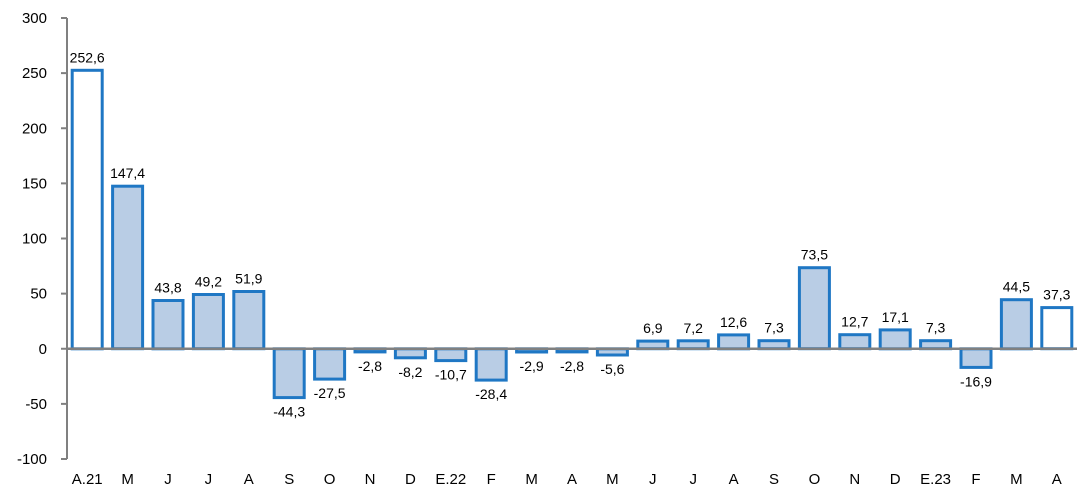 Image resolution: width=1077 pixels, height=496 pixels. What do you see at coordinates (36, 404) in the screenshot?
I see `y-tick-label: -50` at bounding box center [36, 404].